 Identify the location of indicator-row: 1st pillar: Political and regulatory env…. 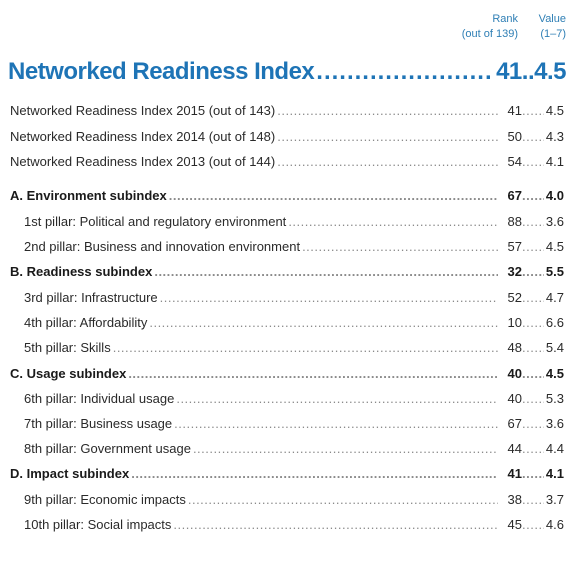
(294, 225).